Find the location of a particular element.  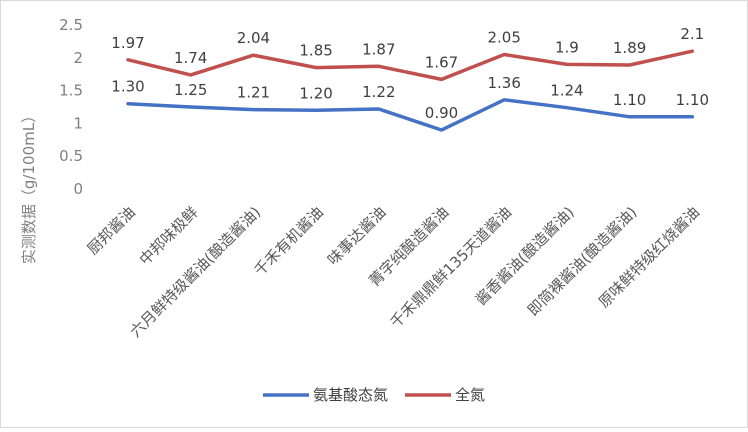

legend: 氨基酸态氮 全氮 is located at coordinates (374, 395).